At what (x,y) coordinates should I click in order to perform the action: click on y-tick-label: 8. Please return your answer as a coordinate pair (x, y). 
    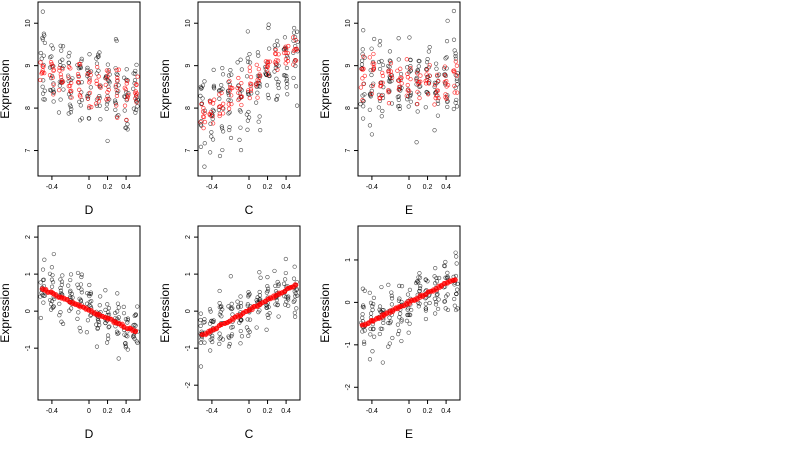
    Looking at the image, I should click on (188, 108).